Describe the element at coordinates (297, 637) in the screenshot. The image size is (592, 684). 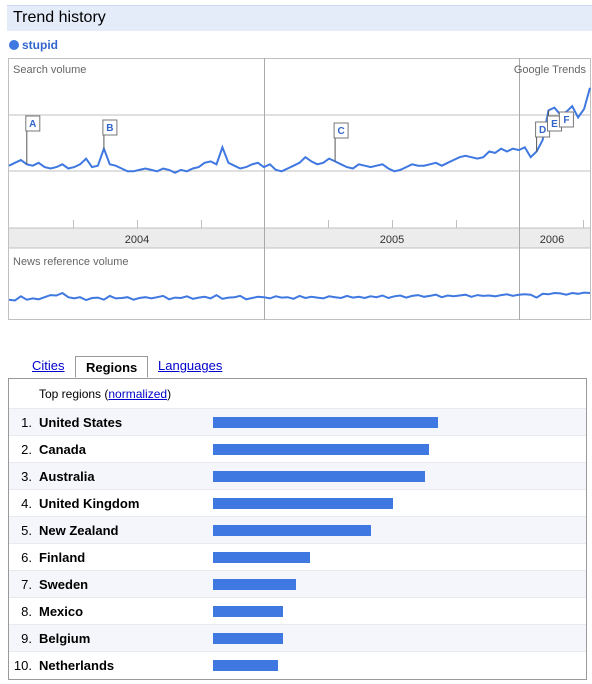
I see `region-row: 9. Belgium` at that location.